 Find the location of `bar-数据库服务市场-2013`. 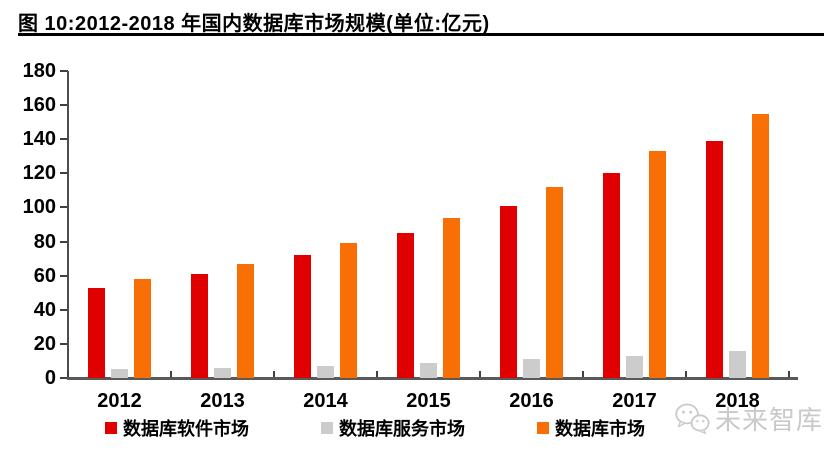

bar-数据库服务市场-2013 is located at coordinates (222, 372).